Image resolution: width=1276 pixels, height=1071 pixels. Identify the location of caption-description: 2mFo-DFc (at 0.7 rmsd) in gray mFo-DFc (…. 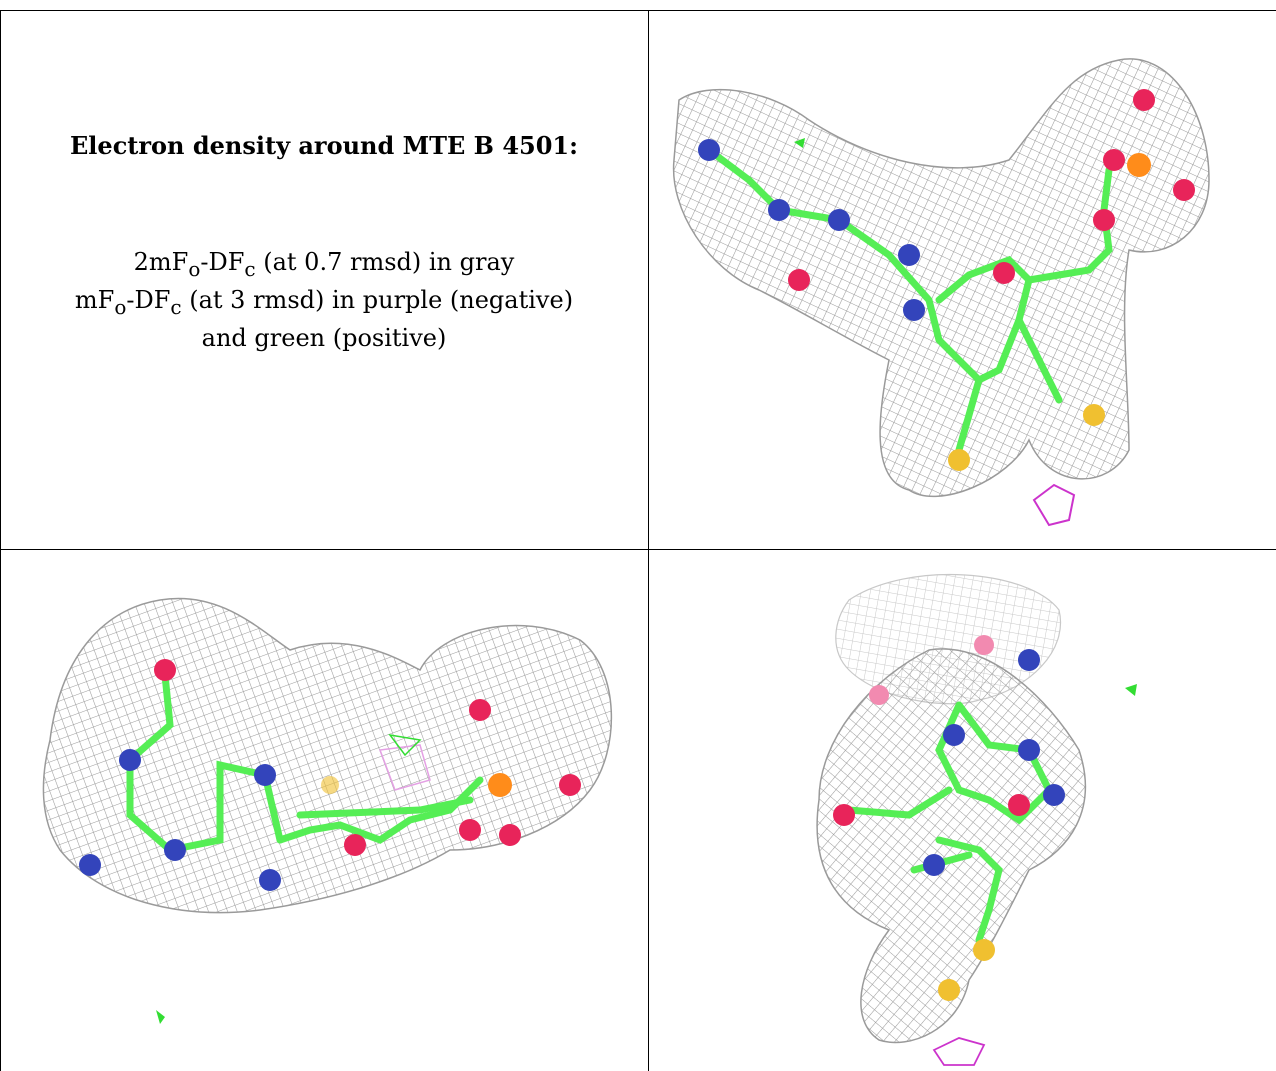
(324, 300).